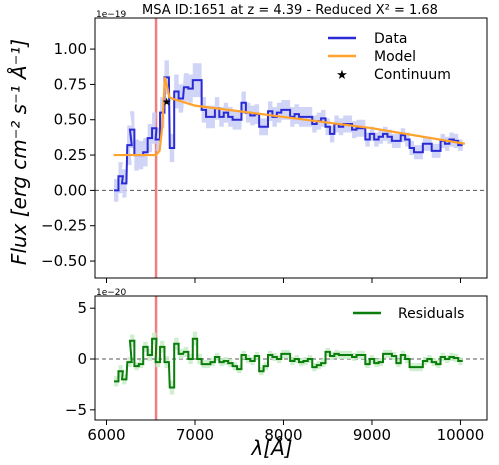 This screenshot has height=465, width=499. I want to click on y-tick-label: 5, so click(82, 308).